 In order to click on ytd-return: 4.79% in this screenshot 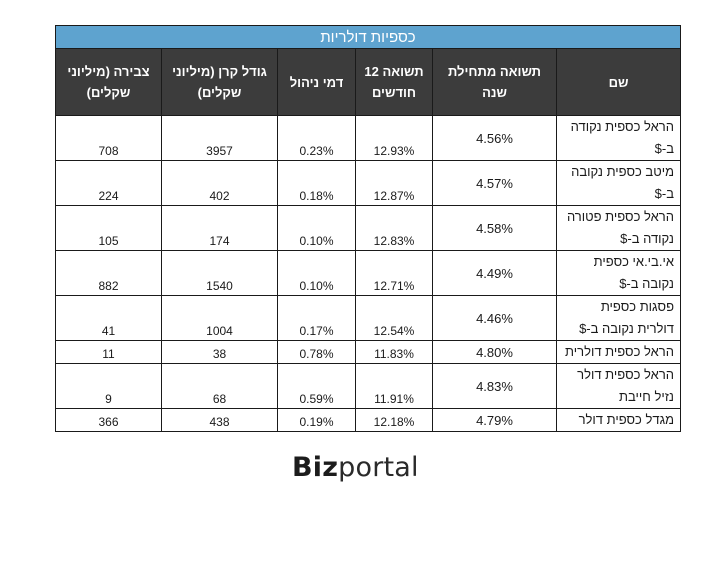, I will do `click(494, 420)`.